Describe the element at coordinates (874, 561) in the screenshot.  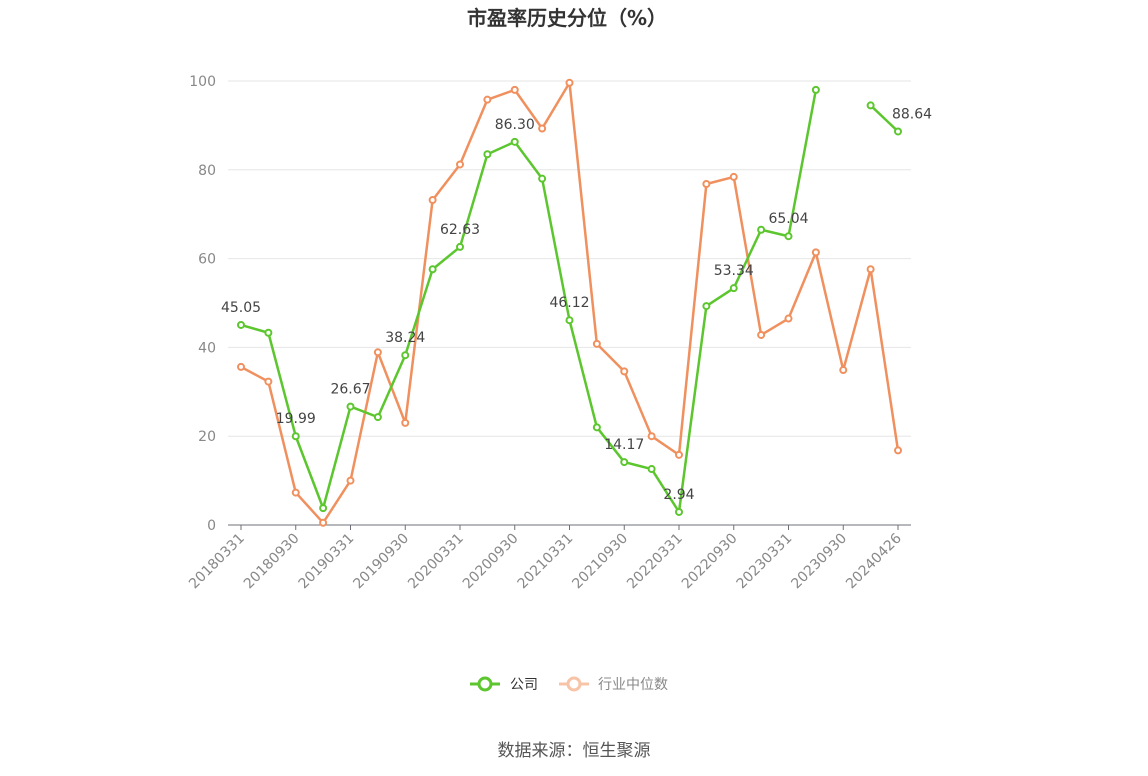
I see `x-tick-label: 20240426` at that location.